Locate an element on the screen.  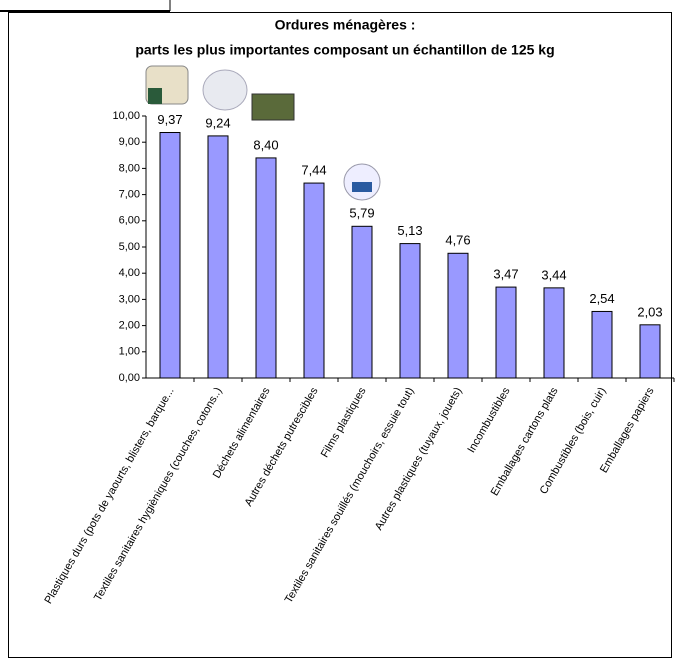
value-label: 4,76 is located at coordinates (457, 240).